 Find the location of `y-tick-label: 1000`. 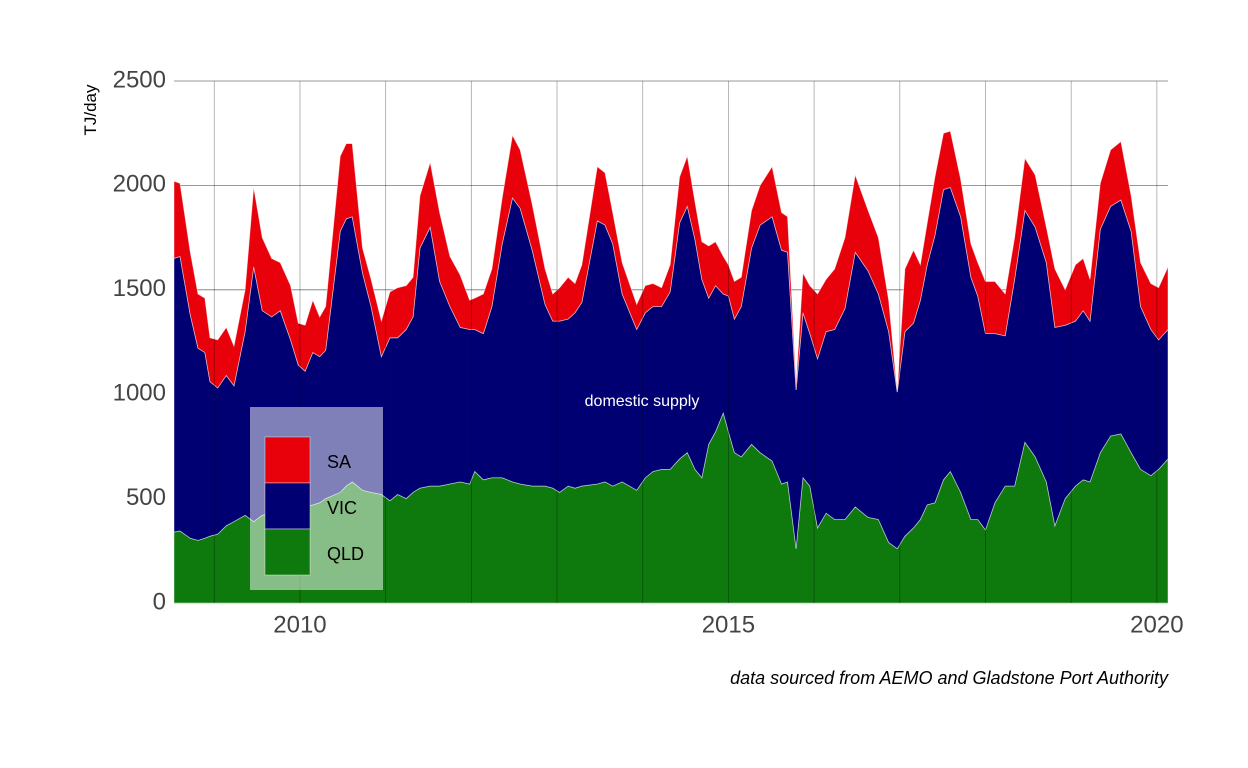

y-tick-label: 1000 is located at coordinates (139, 393).